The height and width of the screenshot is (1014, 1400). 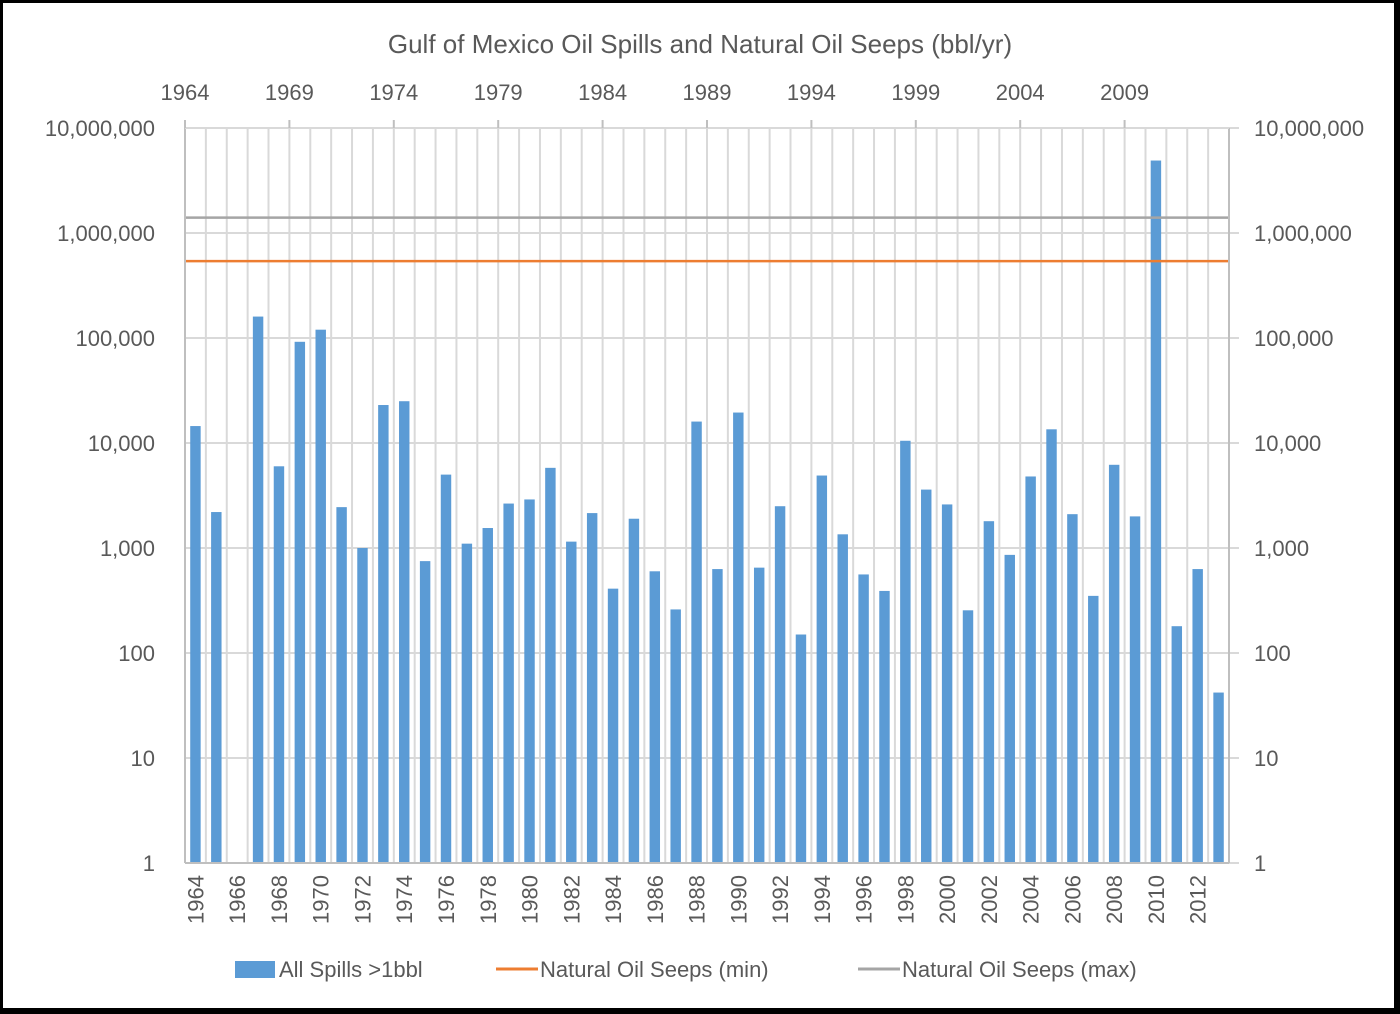 What do you see at coordinates (1019, 969) in the screenshot?
I see `legend-label-max: Natural Oil Seeps (max)` at bounding box center [1019, 969].